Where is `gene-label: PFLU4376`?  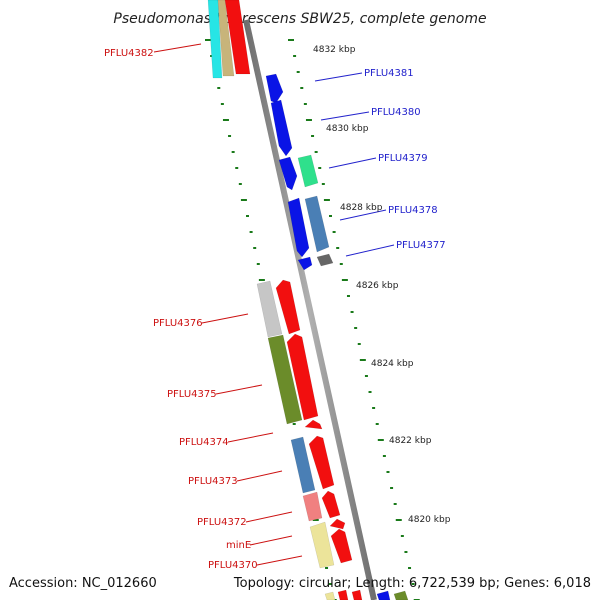
gene-label: PFLU4376 is located at coordinates (178, 323).